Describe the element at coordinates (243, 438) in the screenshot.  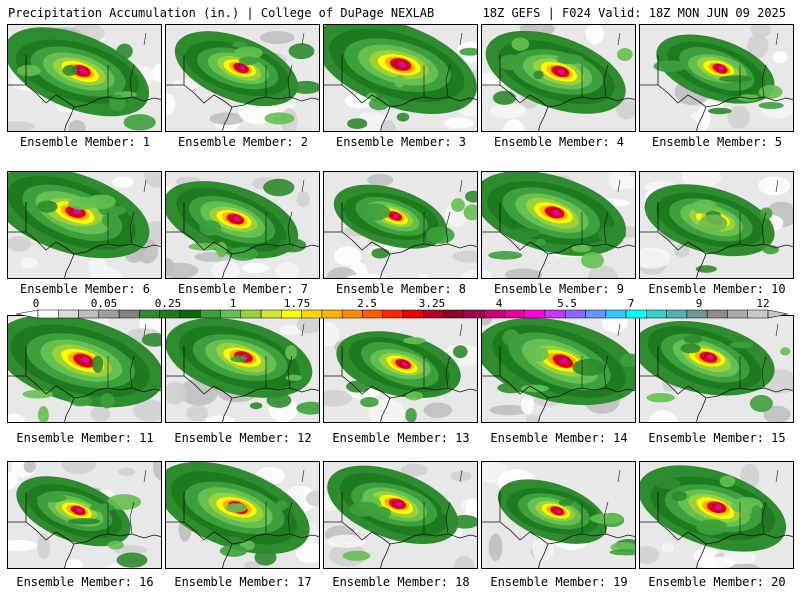
I see `member-label: Ensemble Member: 12` at that location.